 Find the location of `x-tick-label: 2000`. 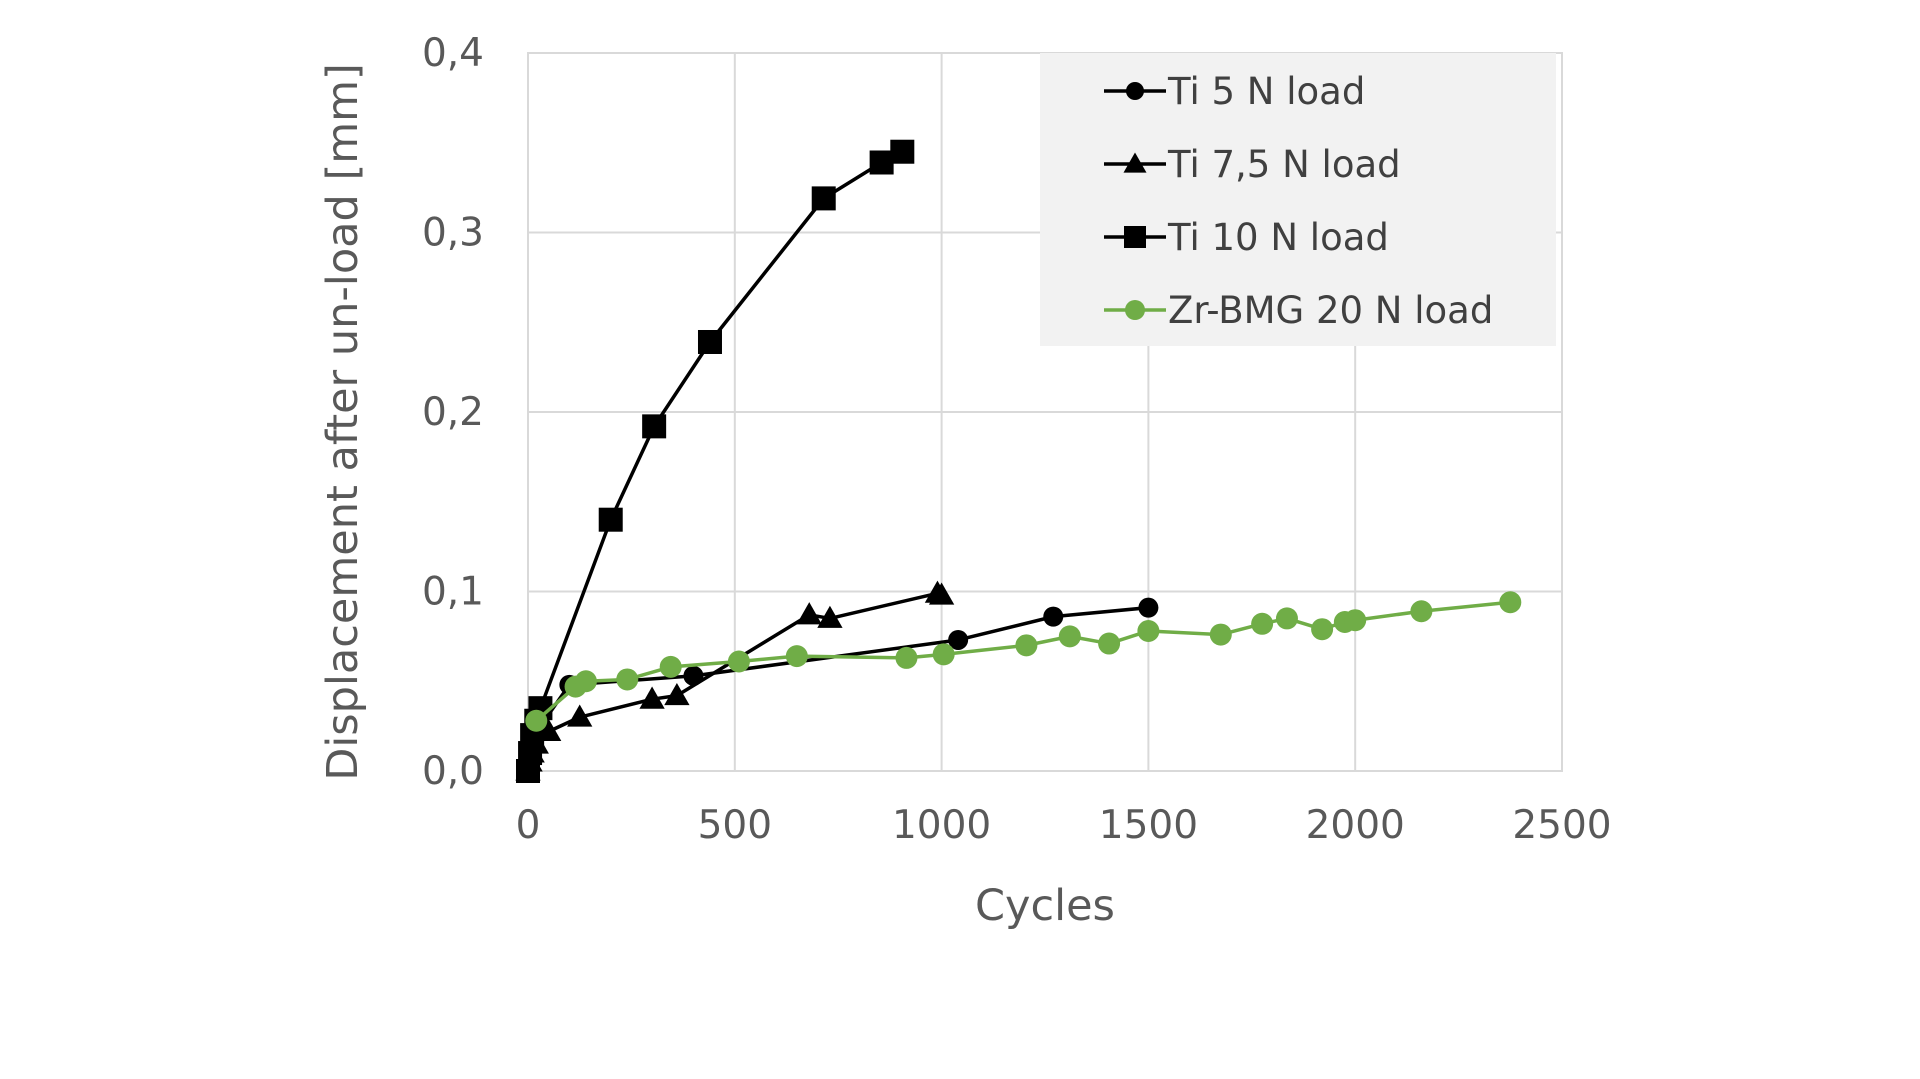

x-tick-label: 2000 is located at coordinates (1355, 825).